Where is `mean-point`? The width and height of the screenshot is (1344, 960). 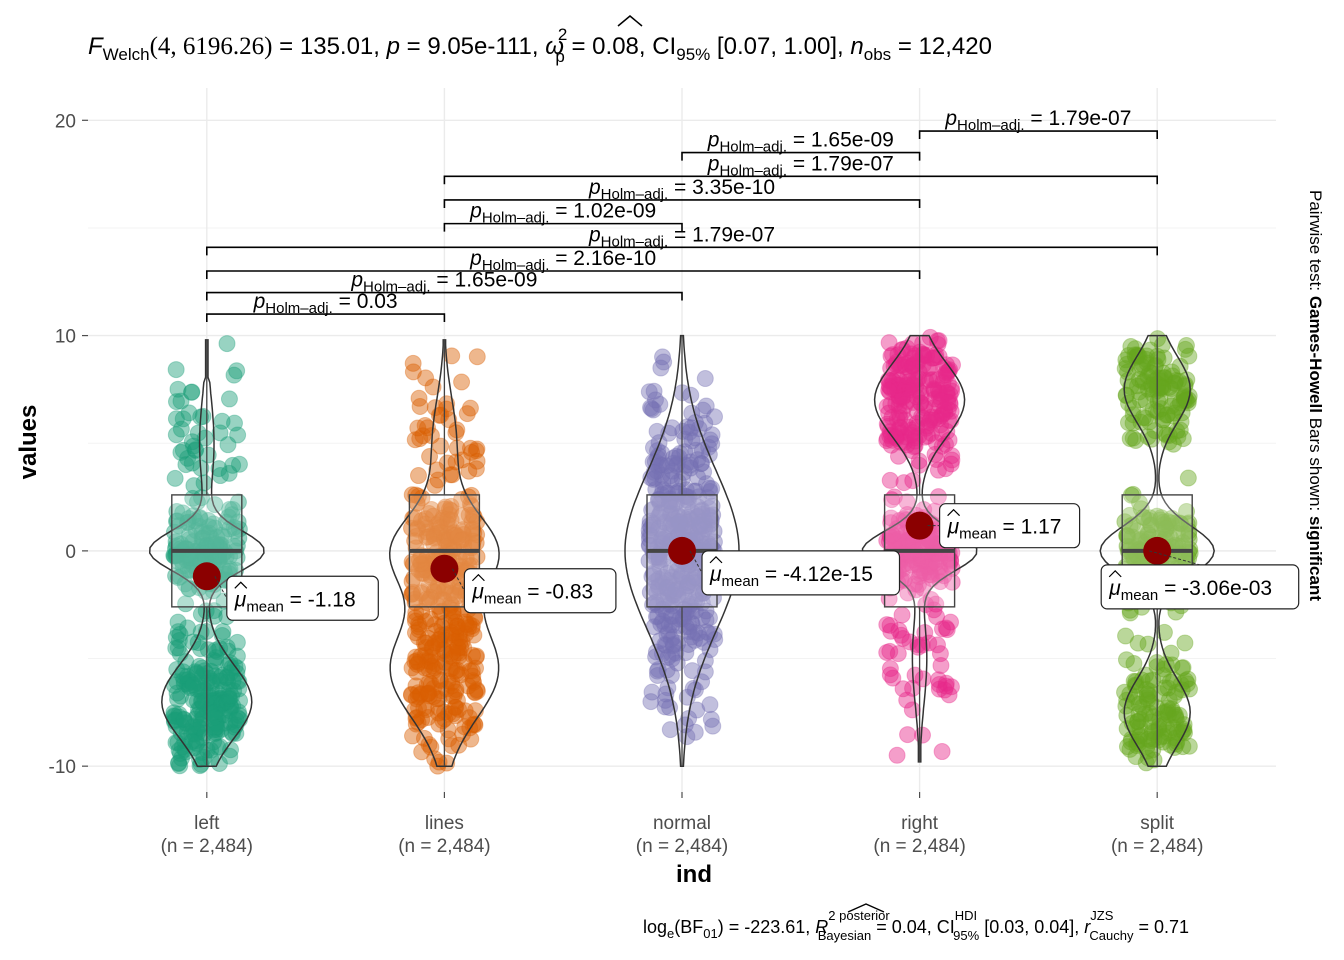
mean-point is located at coordinates (206, 576).